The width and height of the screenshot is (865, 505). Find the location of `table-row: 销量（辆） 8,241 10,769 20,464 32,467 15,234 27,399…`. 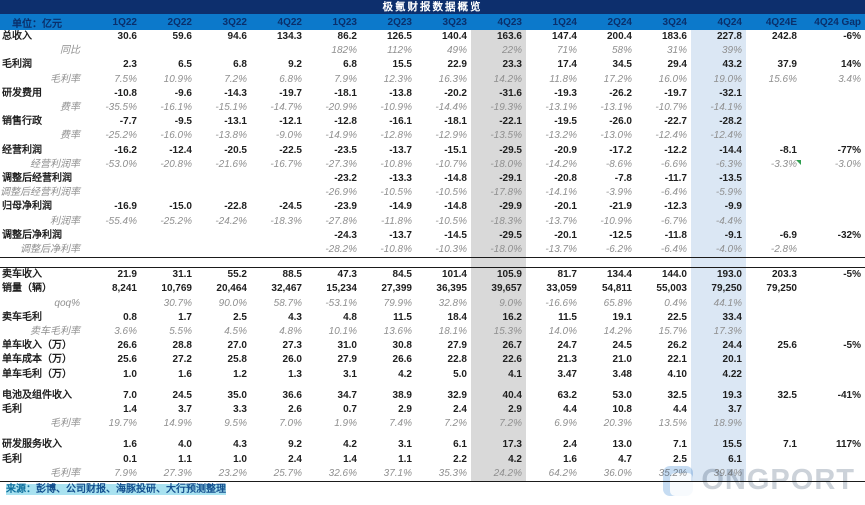

table-row: 销量（辆） 8,241 10,769 20,464 32,467 15,234 27,399… is located at coordinates (432, 289).